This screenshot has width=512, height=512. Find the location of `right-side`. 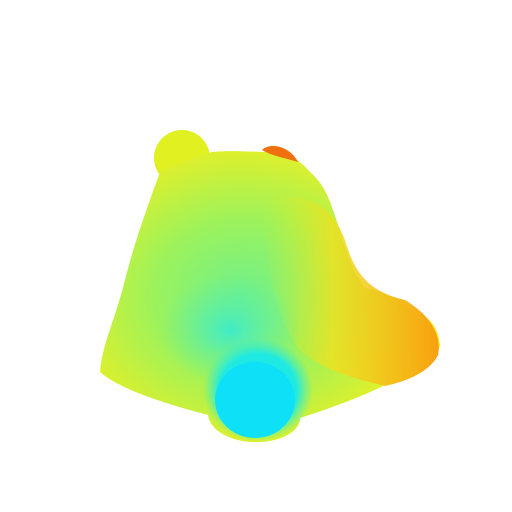

right-side is located at coordinates (350, 291).